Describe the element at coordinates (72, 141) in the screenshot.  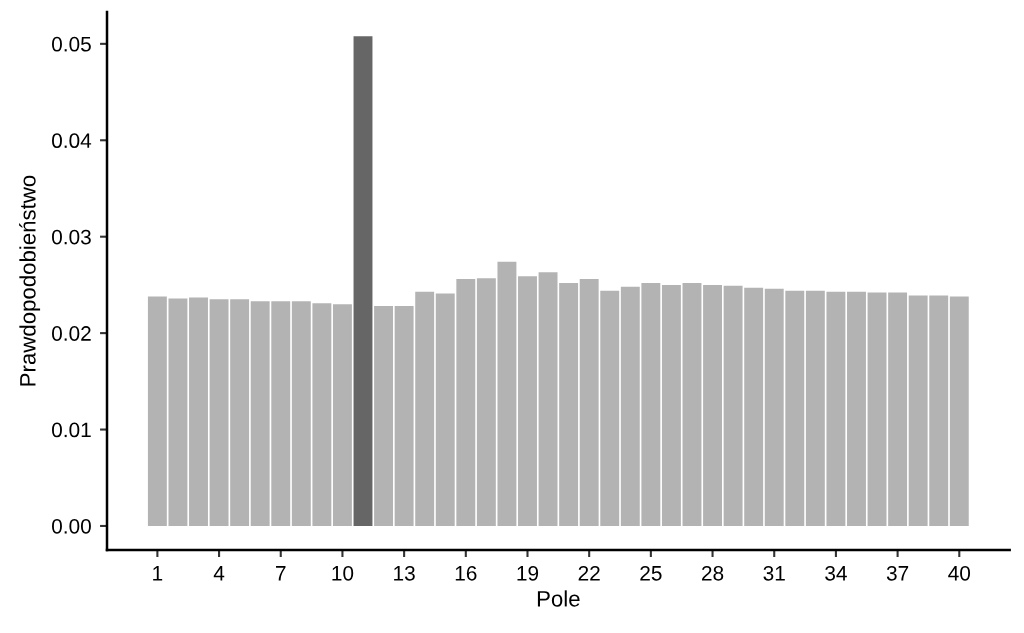
I see `y-tick-label: 0.04` at that location.